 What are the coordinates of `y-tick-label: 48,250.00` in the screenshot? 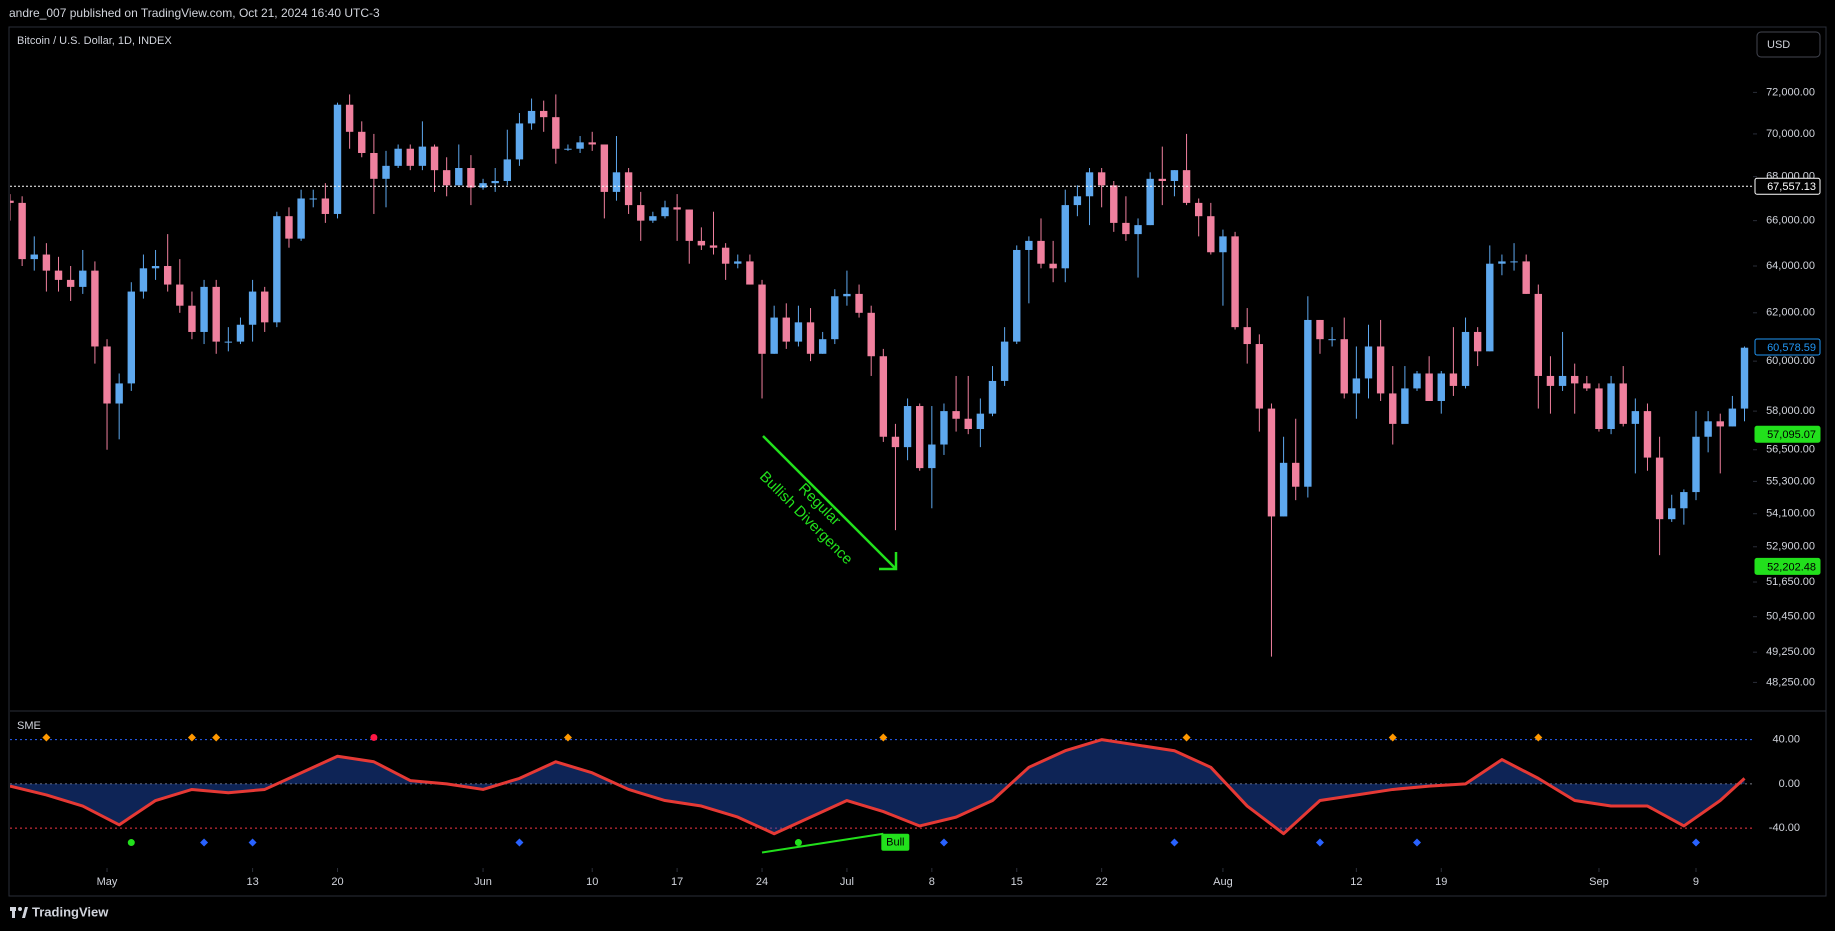 It's located at (1790, 682).